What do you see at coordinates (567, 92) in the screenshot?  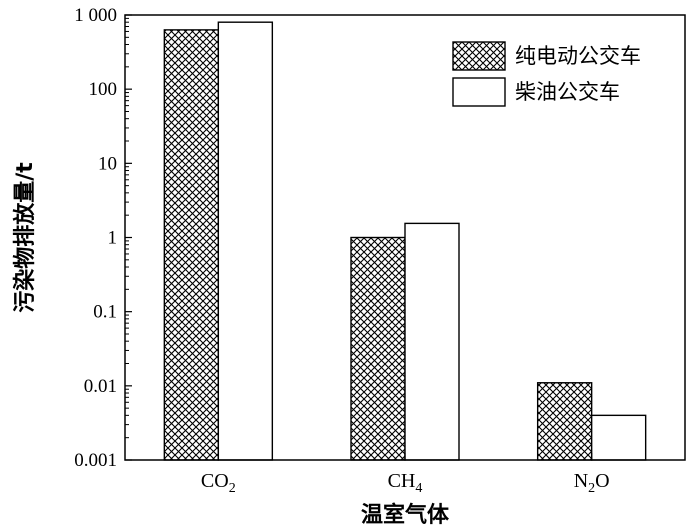 I see `legend-label-diesel: 柴油公交车` at bounding box center [567, 92].